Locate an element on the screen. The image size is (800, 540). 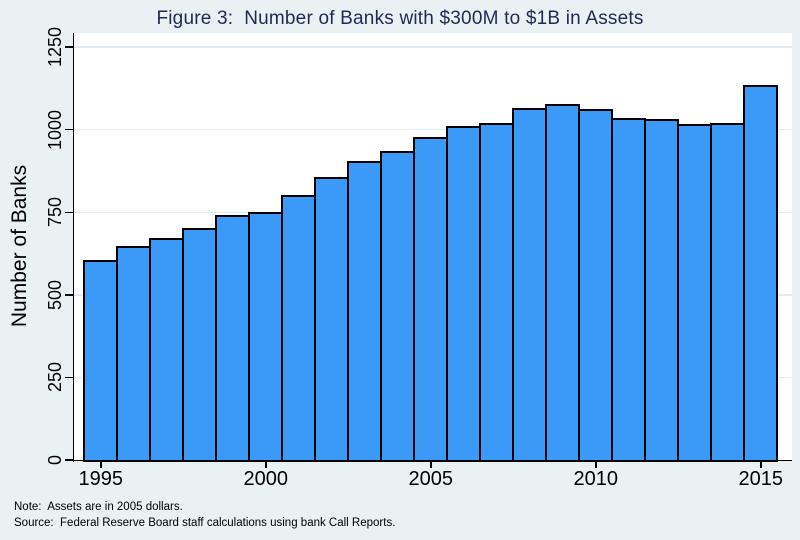
x-tick-2005 is located at coordinates (431, 464).